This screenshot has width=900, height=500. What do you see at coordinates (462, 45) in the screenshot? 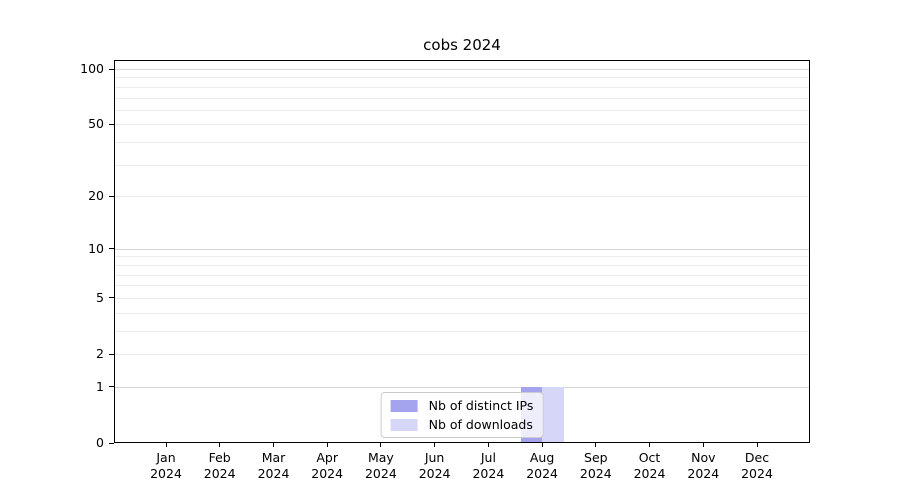
I see `chart-title: cobs 2024` at bounding box center [462, 45].